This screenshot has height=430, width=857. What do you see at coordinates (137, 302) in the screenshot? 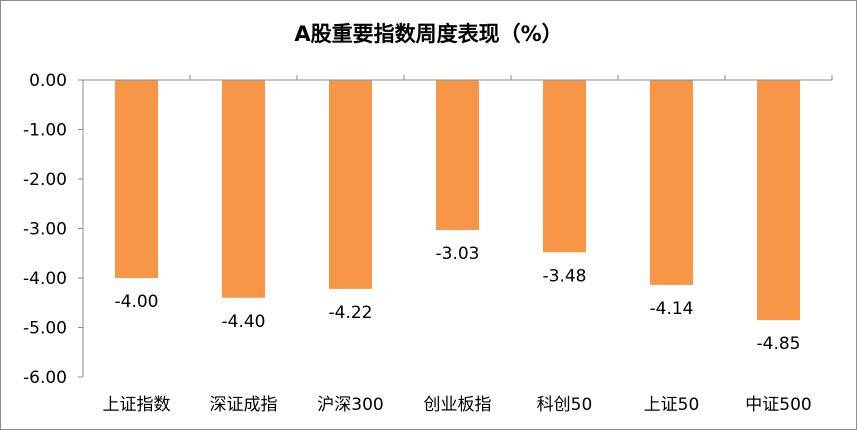
I see `data-label: -4.00` at bounding box center [137, 302].